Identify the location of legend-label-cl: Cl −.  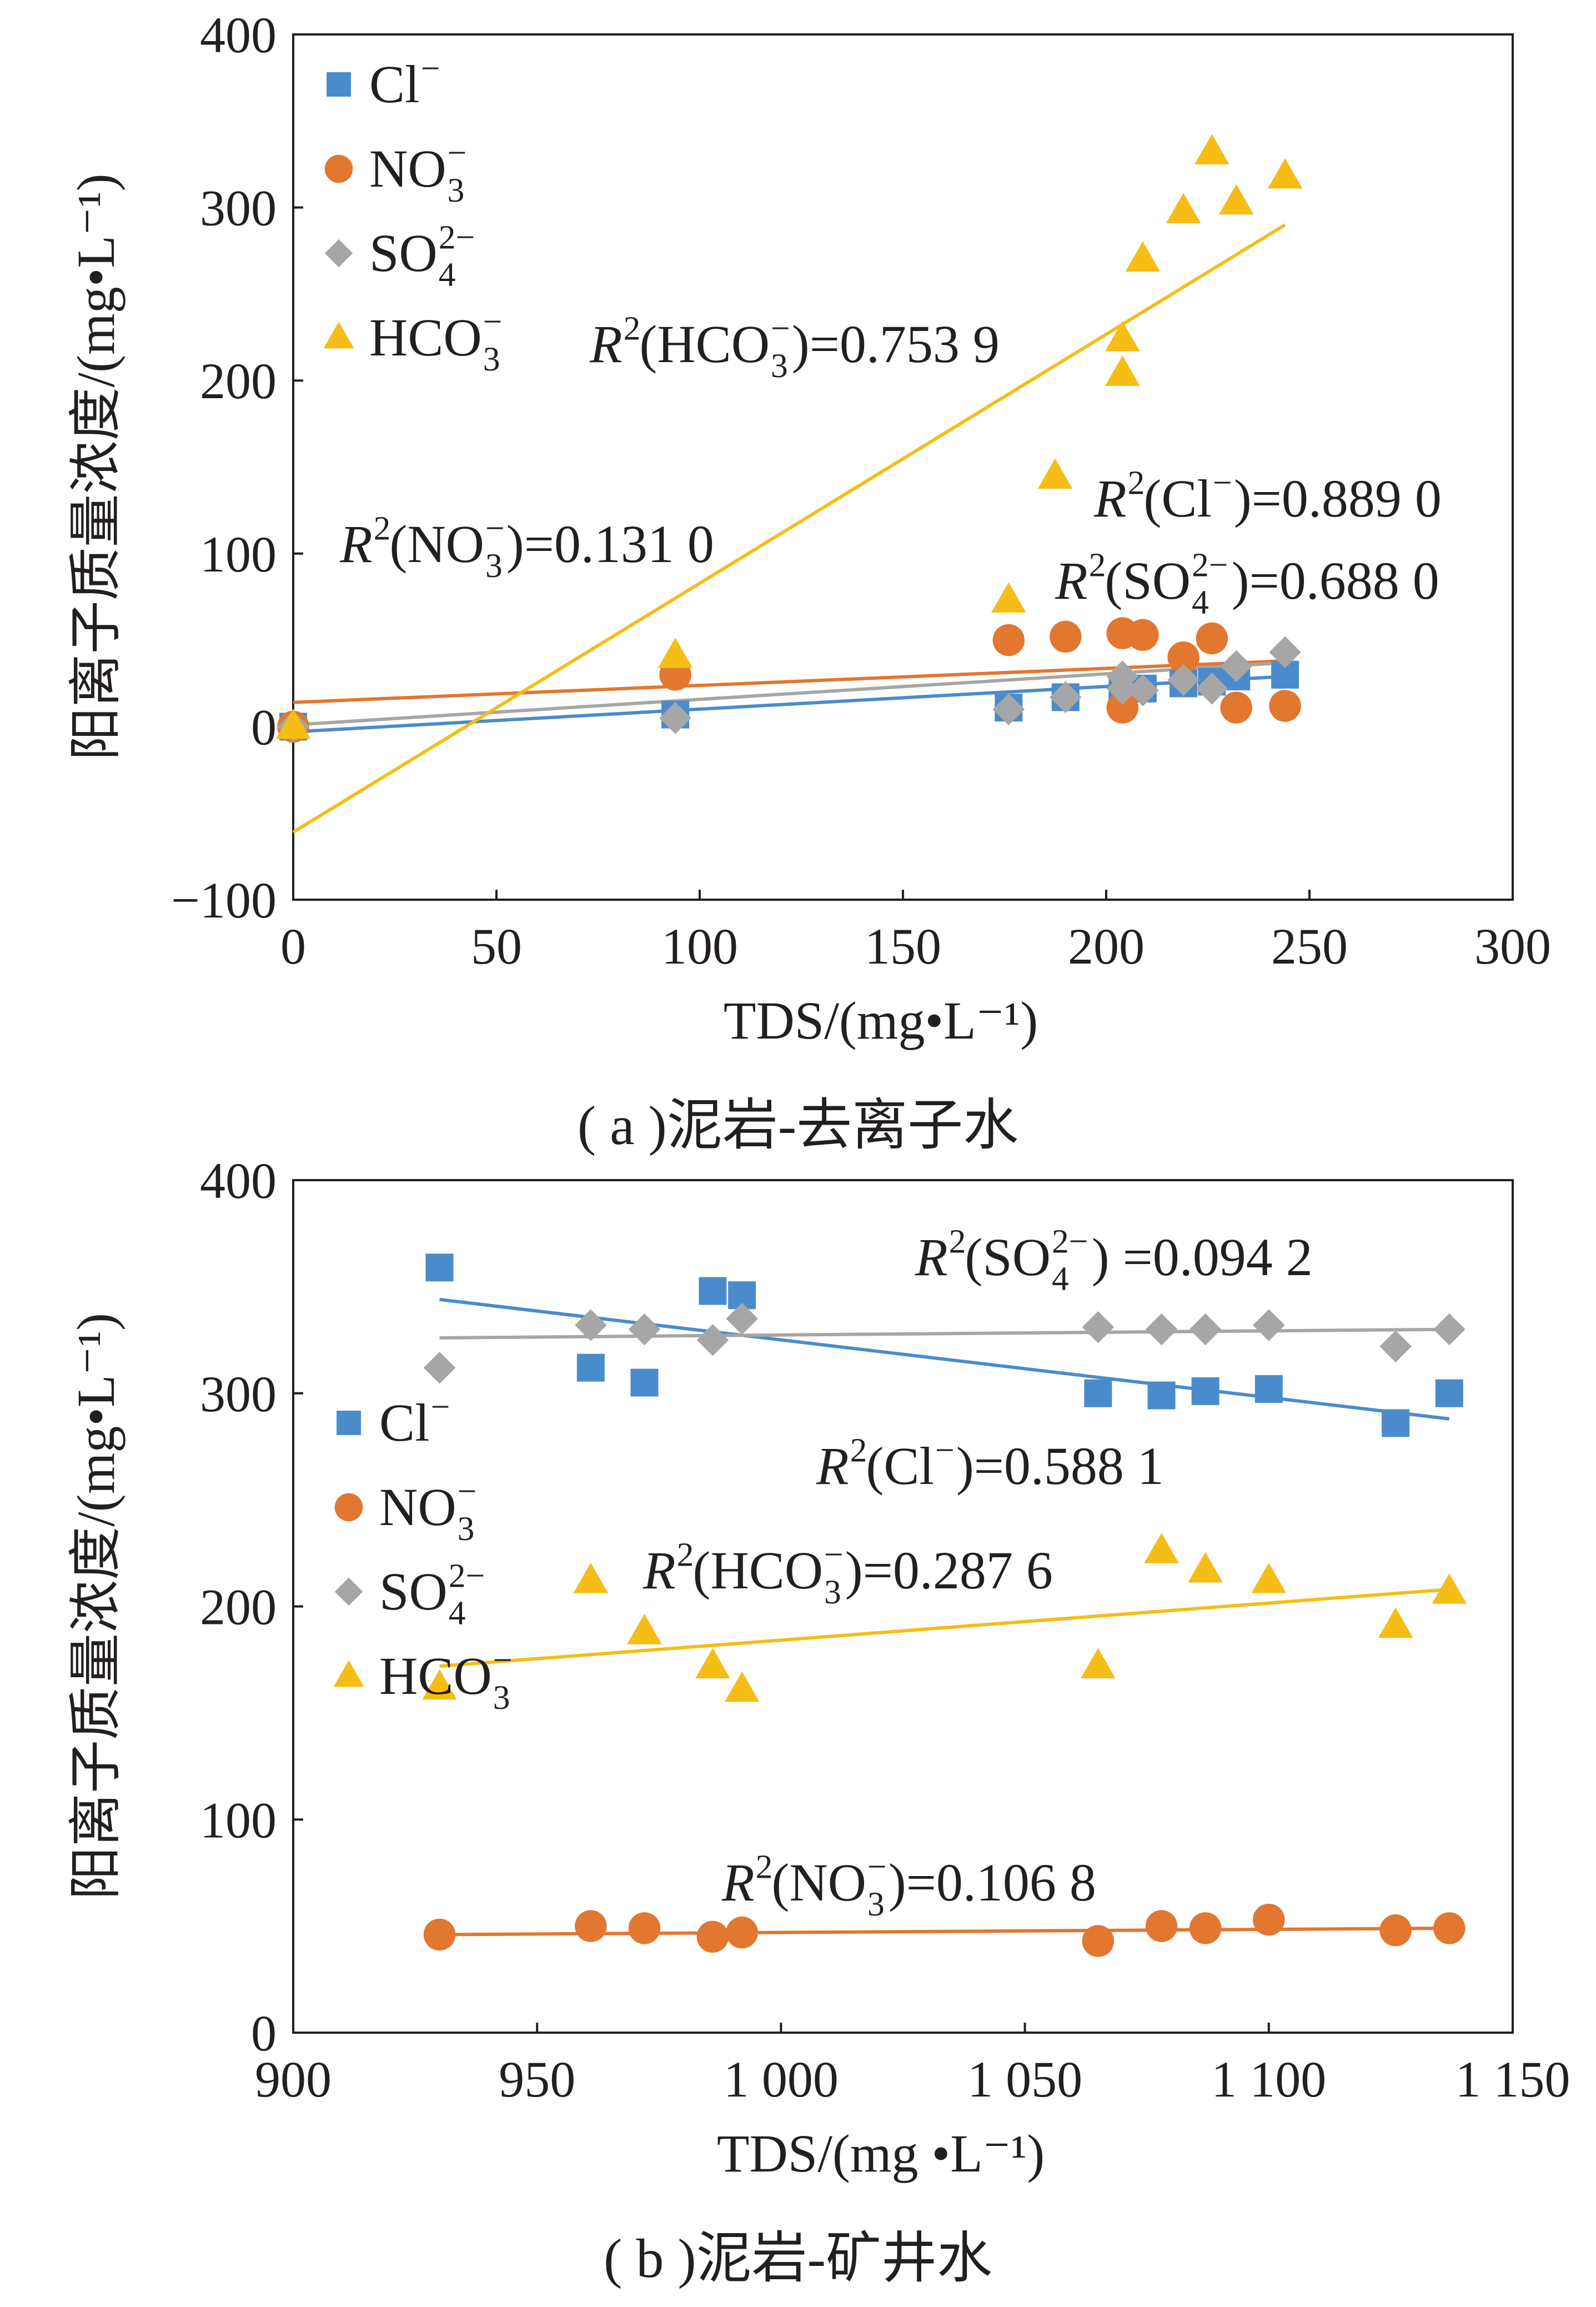
(414, 1420).